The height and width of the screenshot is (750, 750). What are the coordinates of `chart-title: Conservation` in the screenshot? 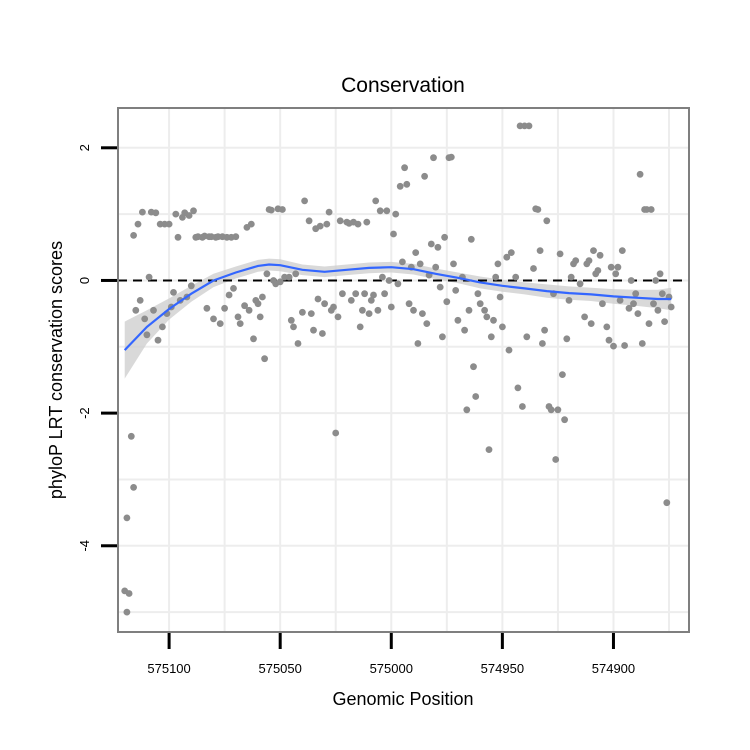 It's located at (403, 85).